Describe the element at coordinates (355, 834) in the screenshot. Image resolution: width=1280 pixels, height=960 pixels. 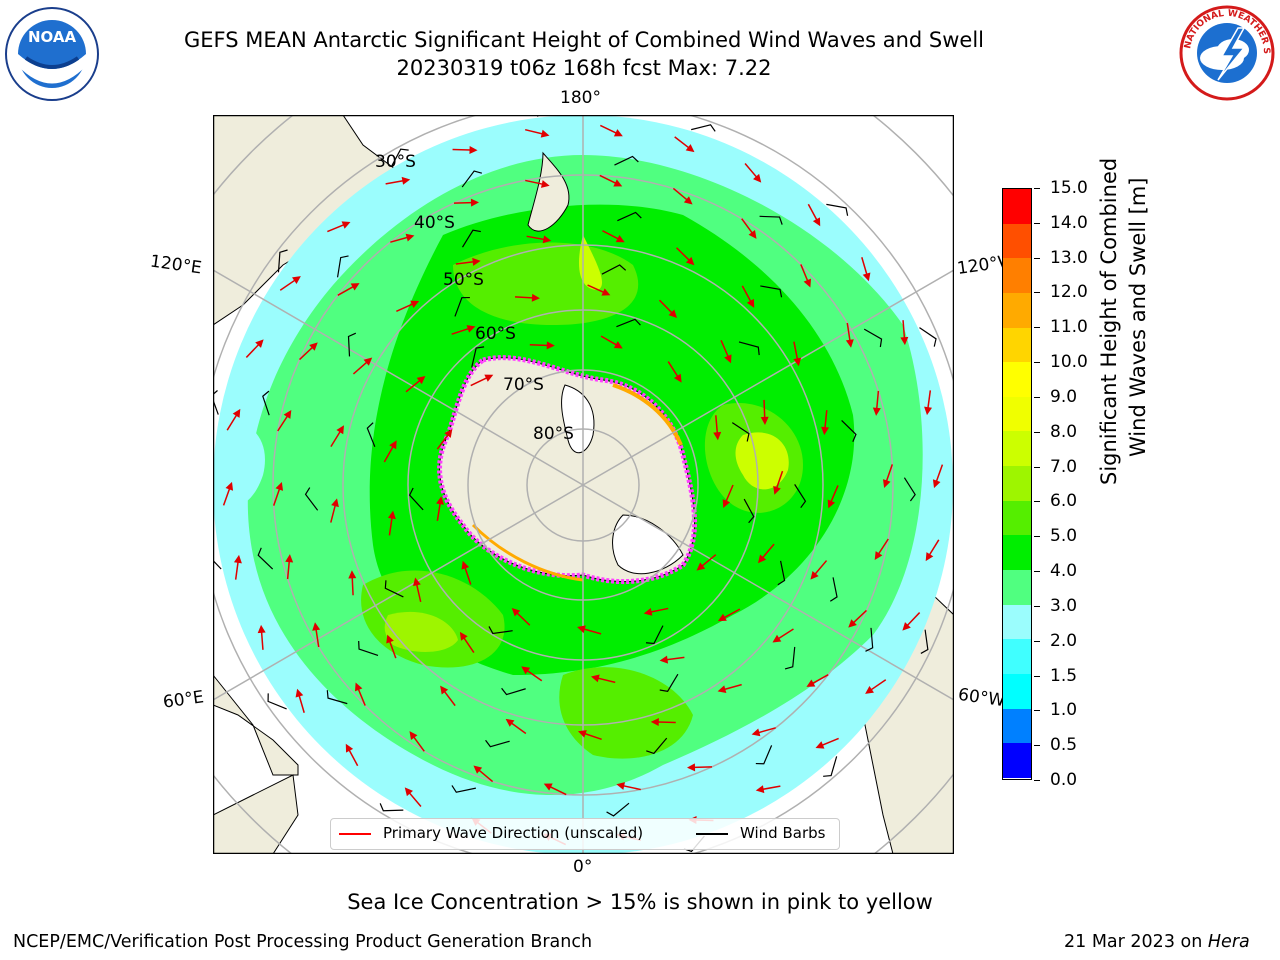
I see `legend-wave-swatch` at that location.